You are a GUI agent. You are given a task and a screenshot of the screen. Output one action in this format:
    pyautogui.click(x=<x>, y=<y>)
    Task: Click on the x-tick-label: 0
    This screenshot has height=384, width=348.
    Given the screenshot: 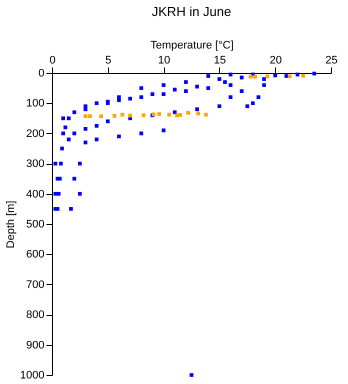 What is the action you would take?
    pyautogui.click(x=52, y=60)
    